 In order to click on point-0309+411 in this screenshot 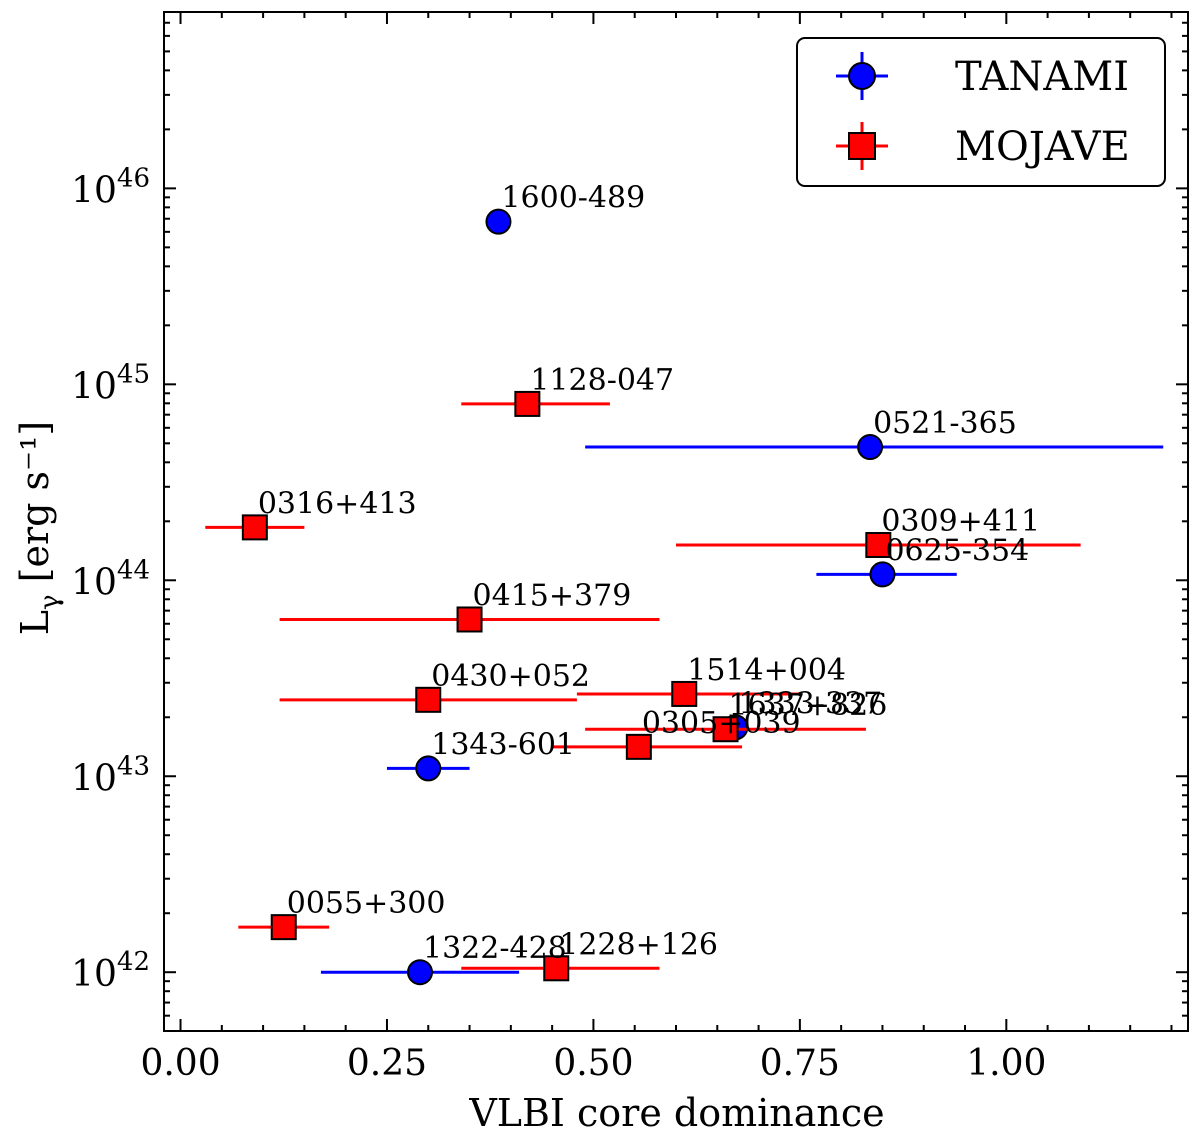, I will do `click(878, 545)`.